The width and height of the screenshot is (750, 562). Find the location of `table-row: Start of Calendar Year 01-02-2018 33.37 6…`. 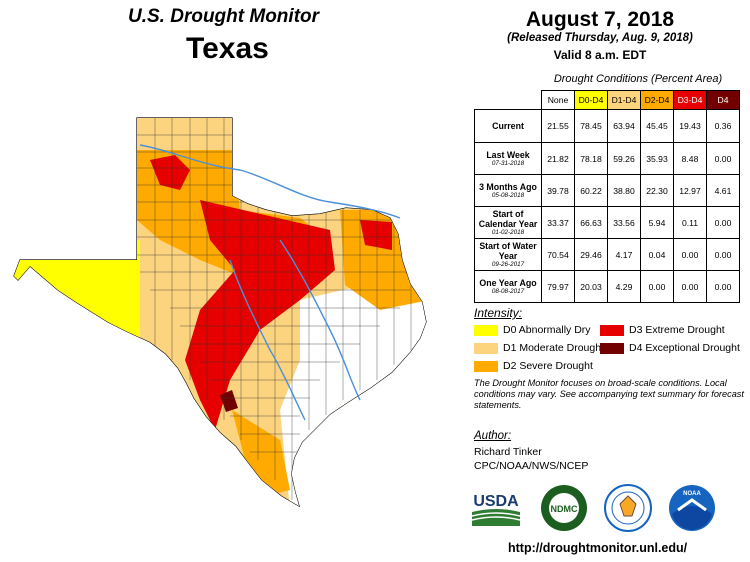

table-row: Start of Calendar Year 01-02-2018 33.37 6… is located at coordinates (607, 222).